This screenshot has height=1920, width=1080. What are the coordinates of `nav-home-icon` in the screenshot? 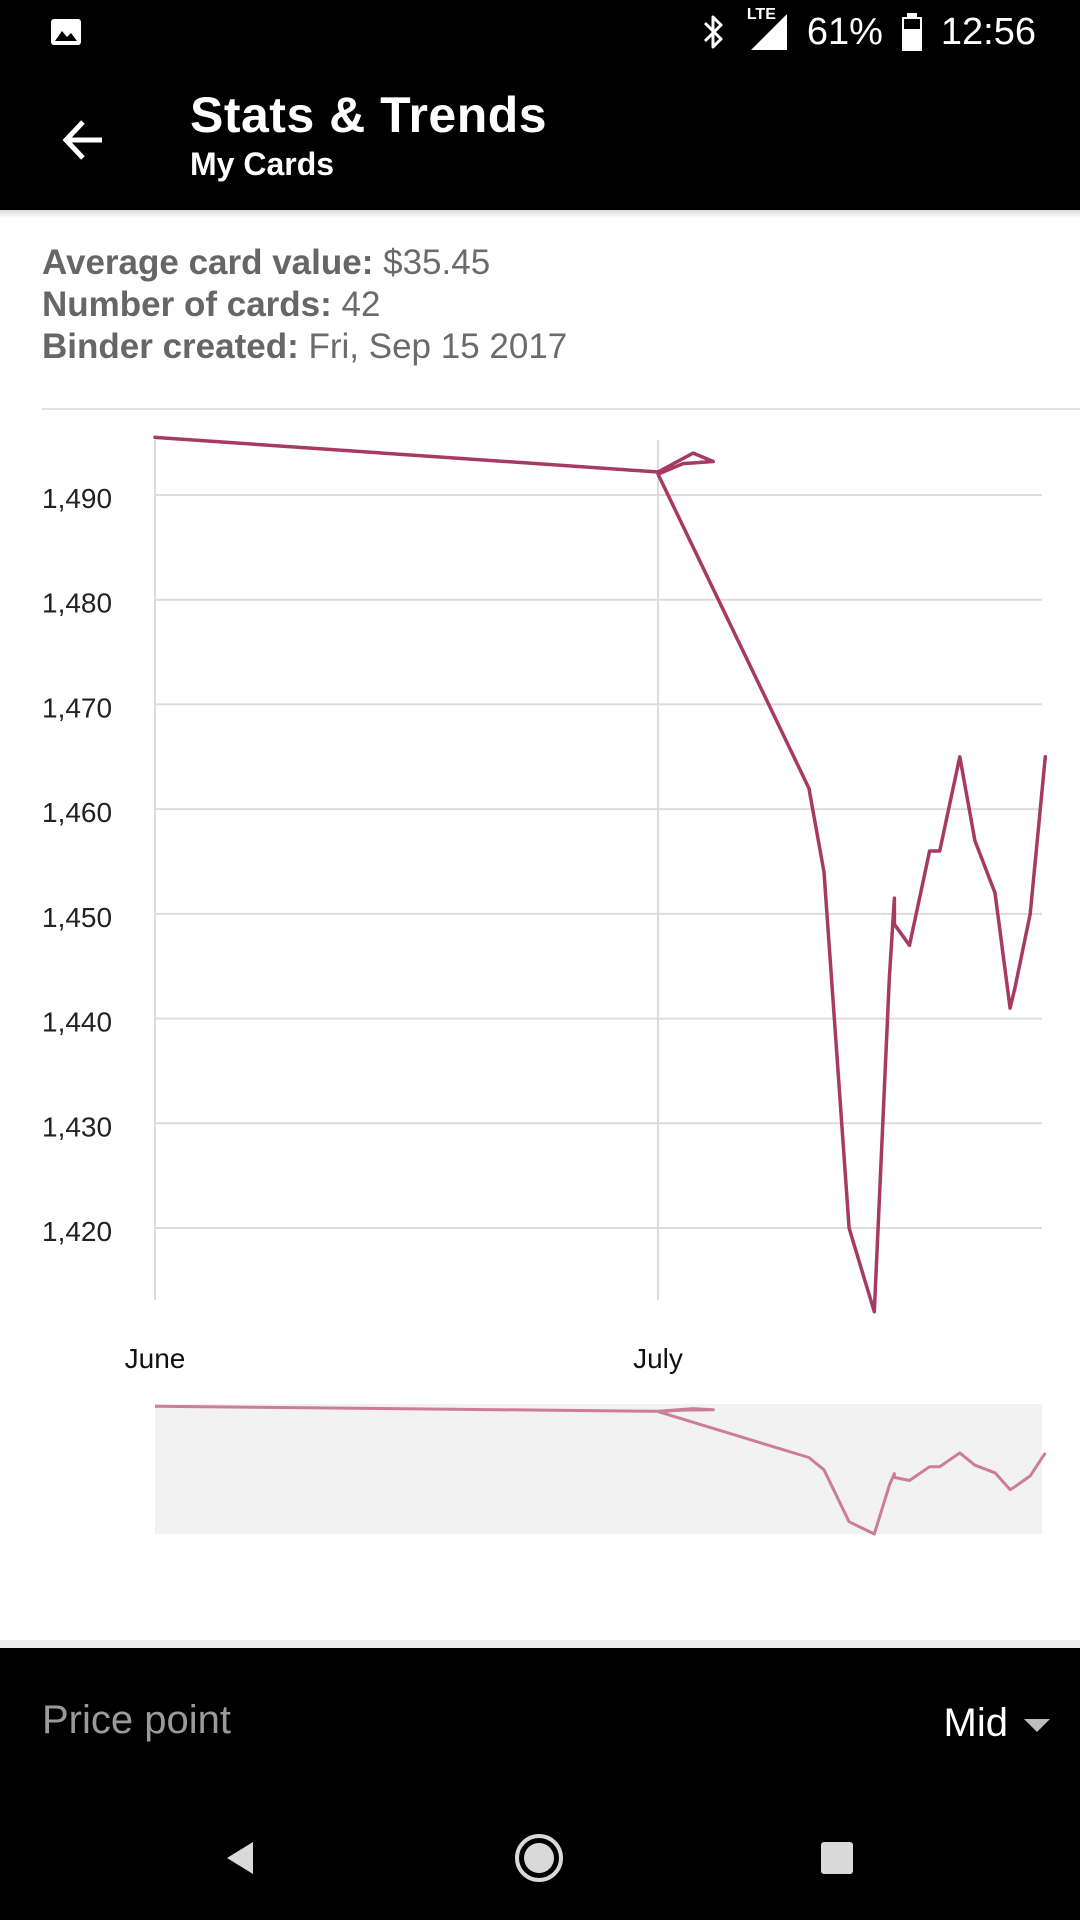 It's located at (539, 1858).